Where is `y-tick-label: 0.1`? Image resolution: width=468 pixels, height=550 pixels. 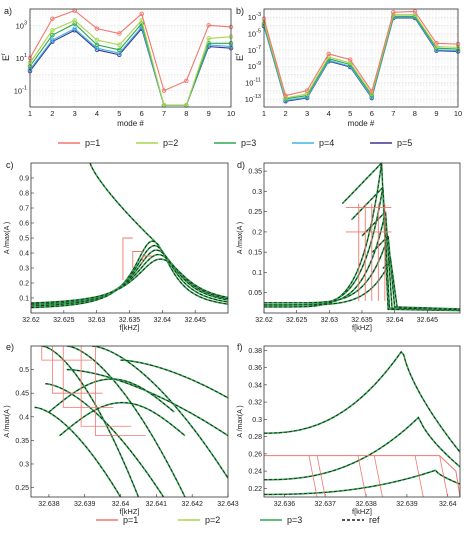 y-tick-label: 0.1 is located at coordinates (24, 299).